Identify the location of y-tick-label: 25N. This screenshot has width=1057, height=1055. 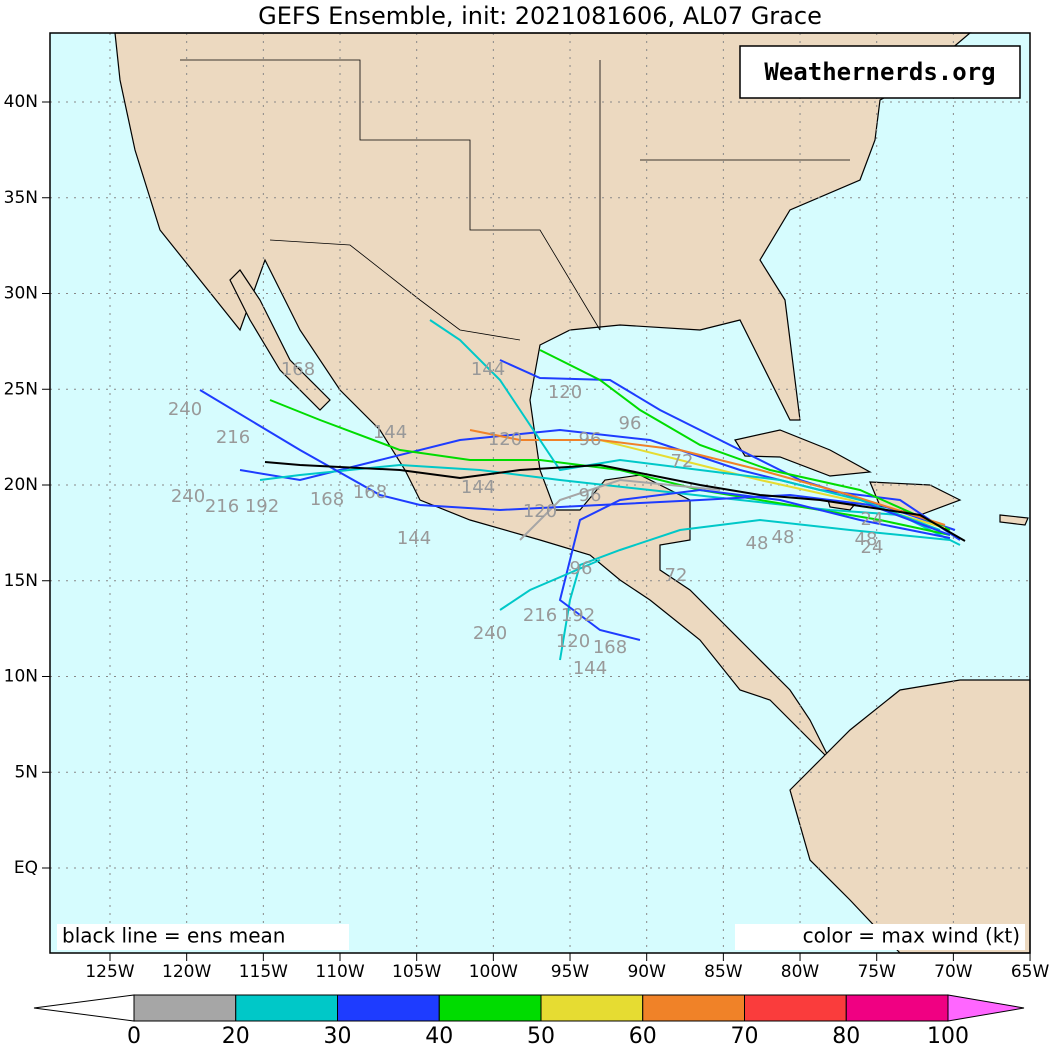
(21, 389).